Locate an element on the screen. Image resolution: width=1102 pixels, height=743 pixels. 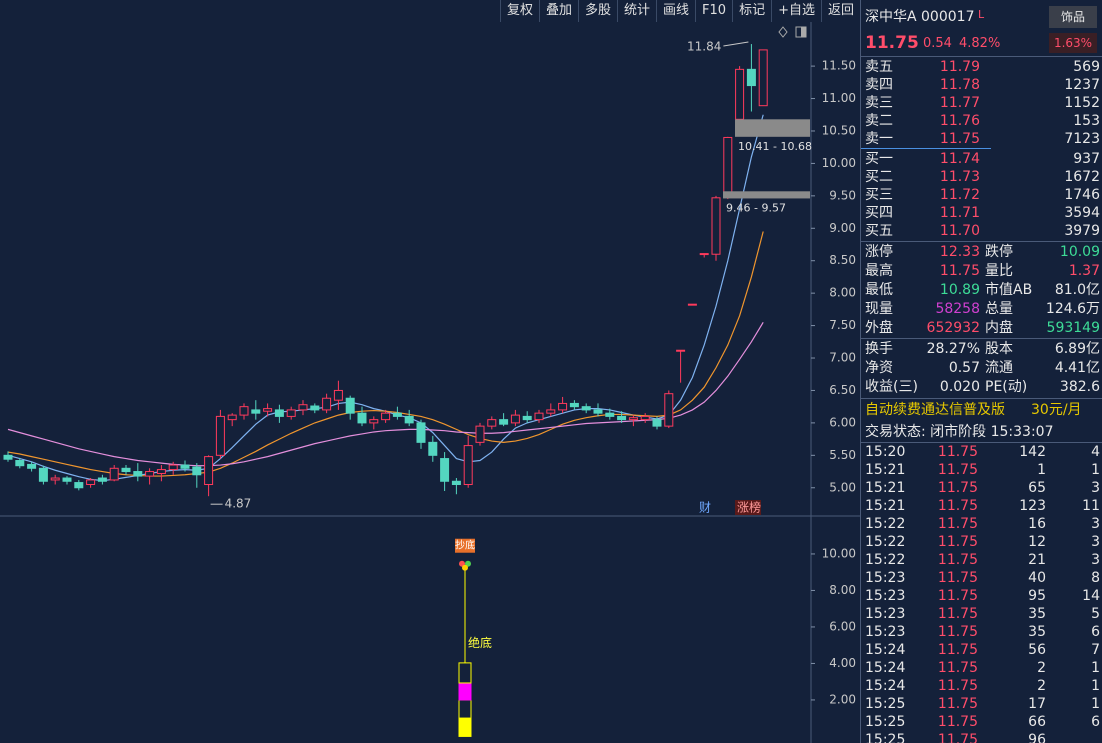
y-tick-label: 4.00 is located at coordinates (842, 663).